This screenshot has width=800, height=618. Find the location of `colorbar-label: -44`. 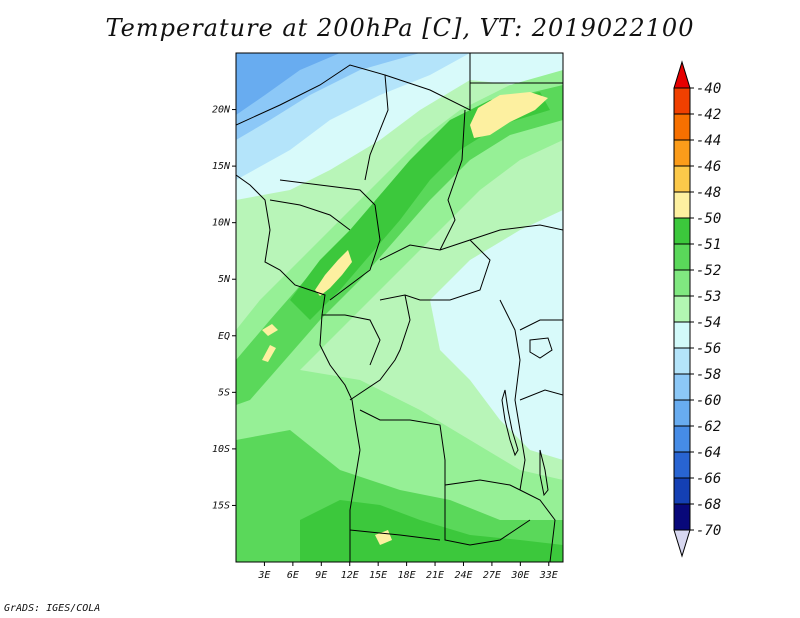

colorbar-label: -44 is located at coordinates (708, 141).